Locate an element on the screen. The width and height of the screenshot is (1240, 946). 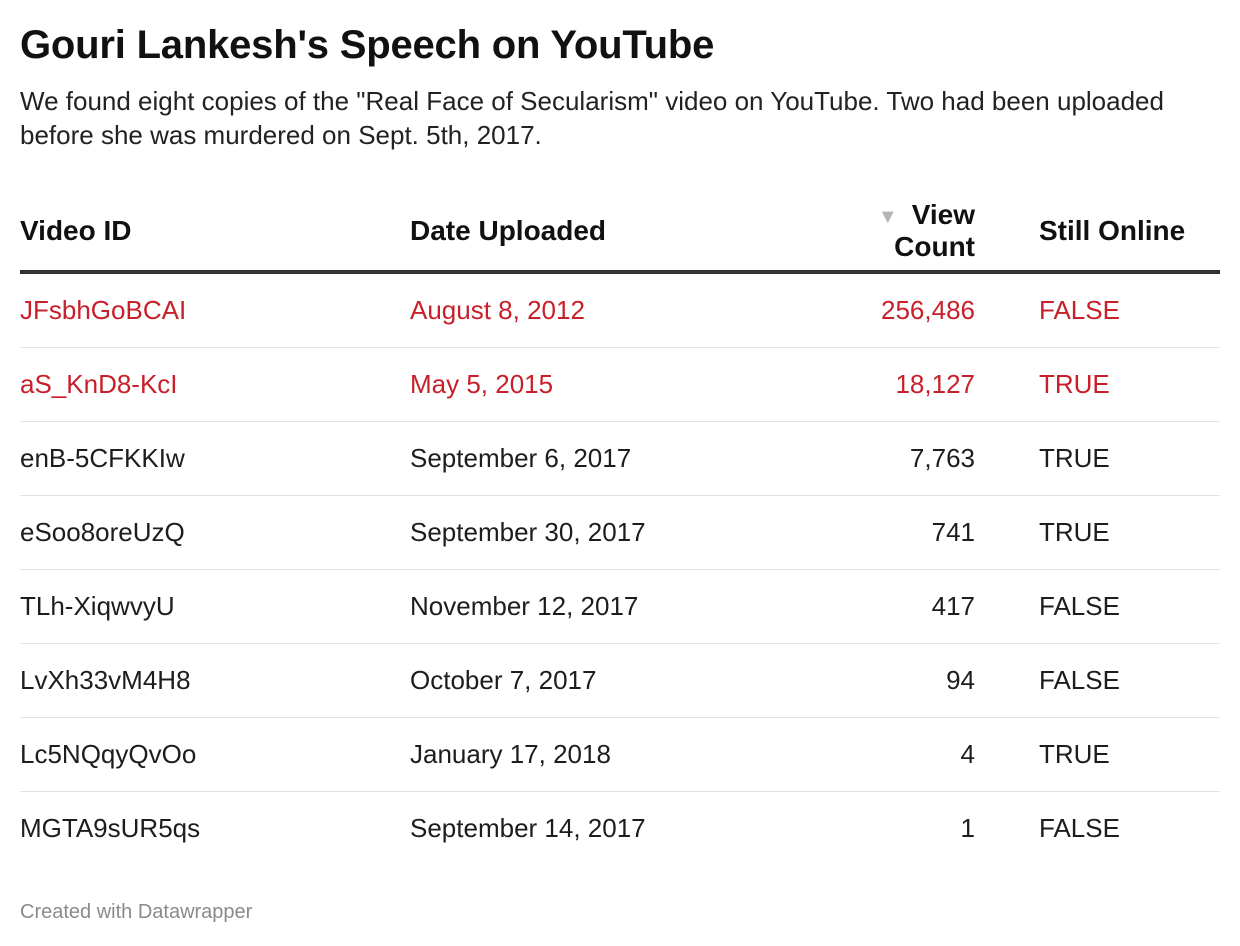
cell-video-id: Lc5NQqyQvOo is located at coordinates (215, 754).